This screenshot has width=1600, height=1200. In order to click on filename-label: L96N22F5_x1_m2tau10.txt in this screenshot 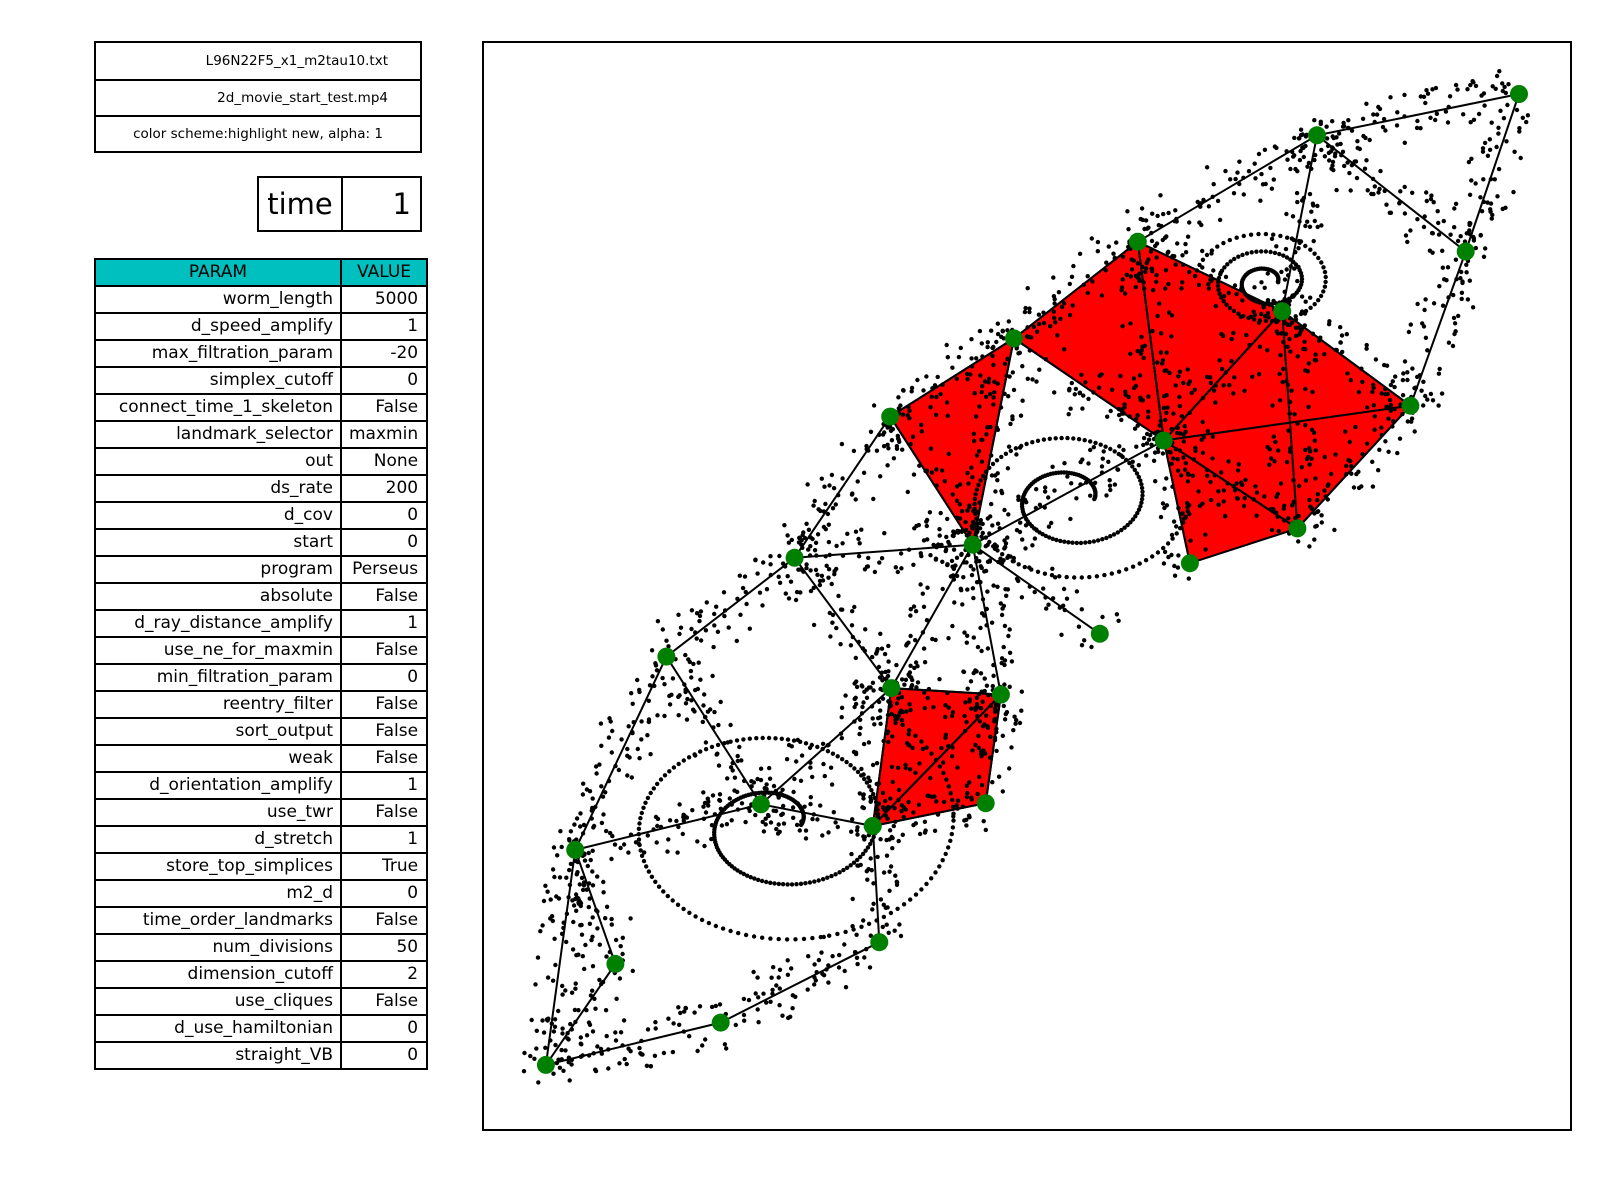, I will do `click(296, 61)`.